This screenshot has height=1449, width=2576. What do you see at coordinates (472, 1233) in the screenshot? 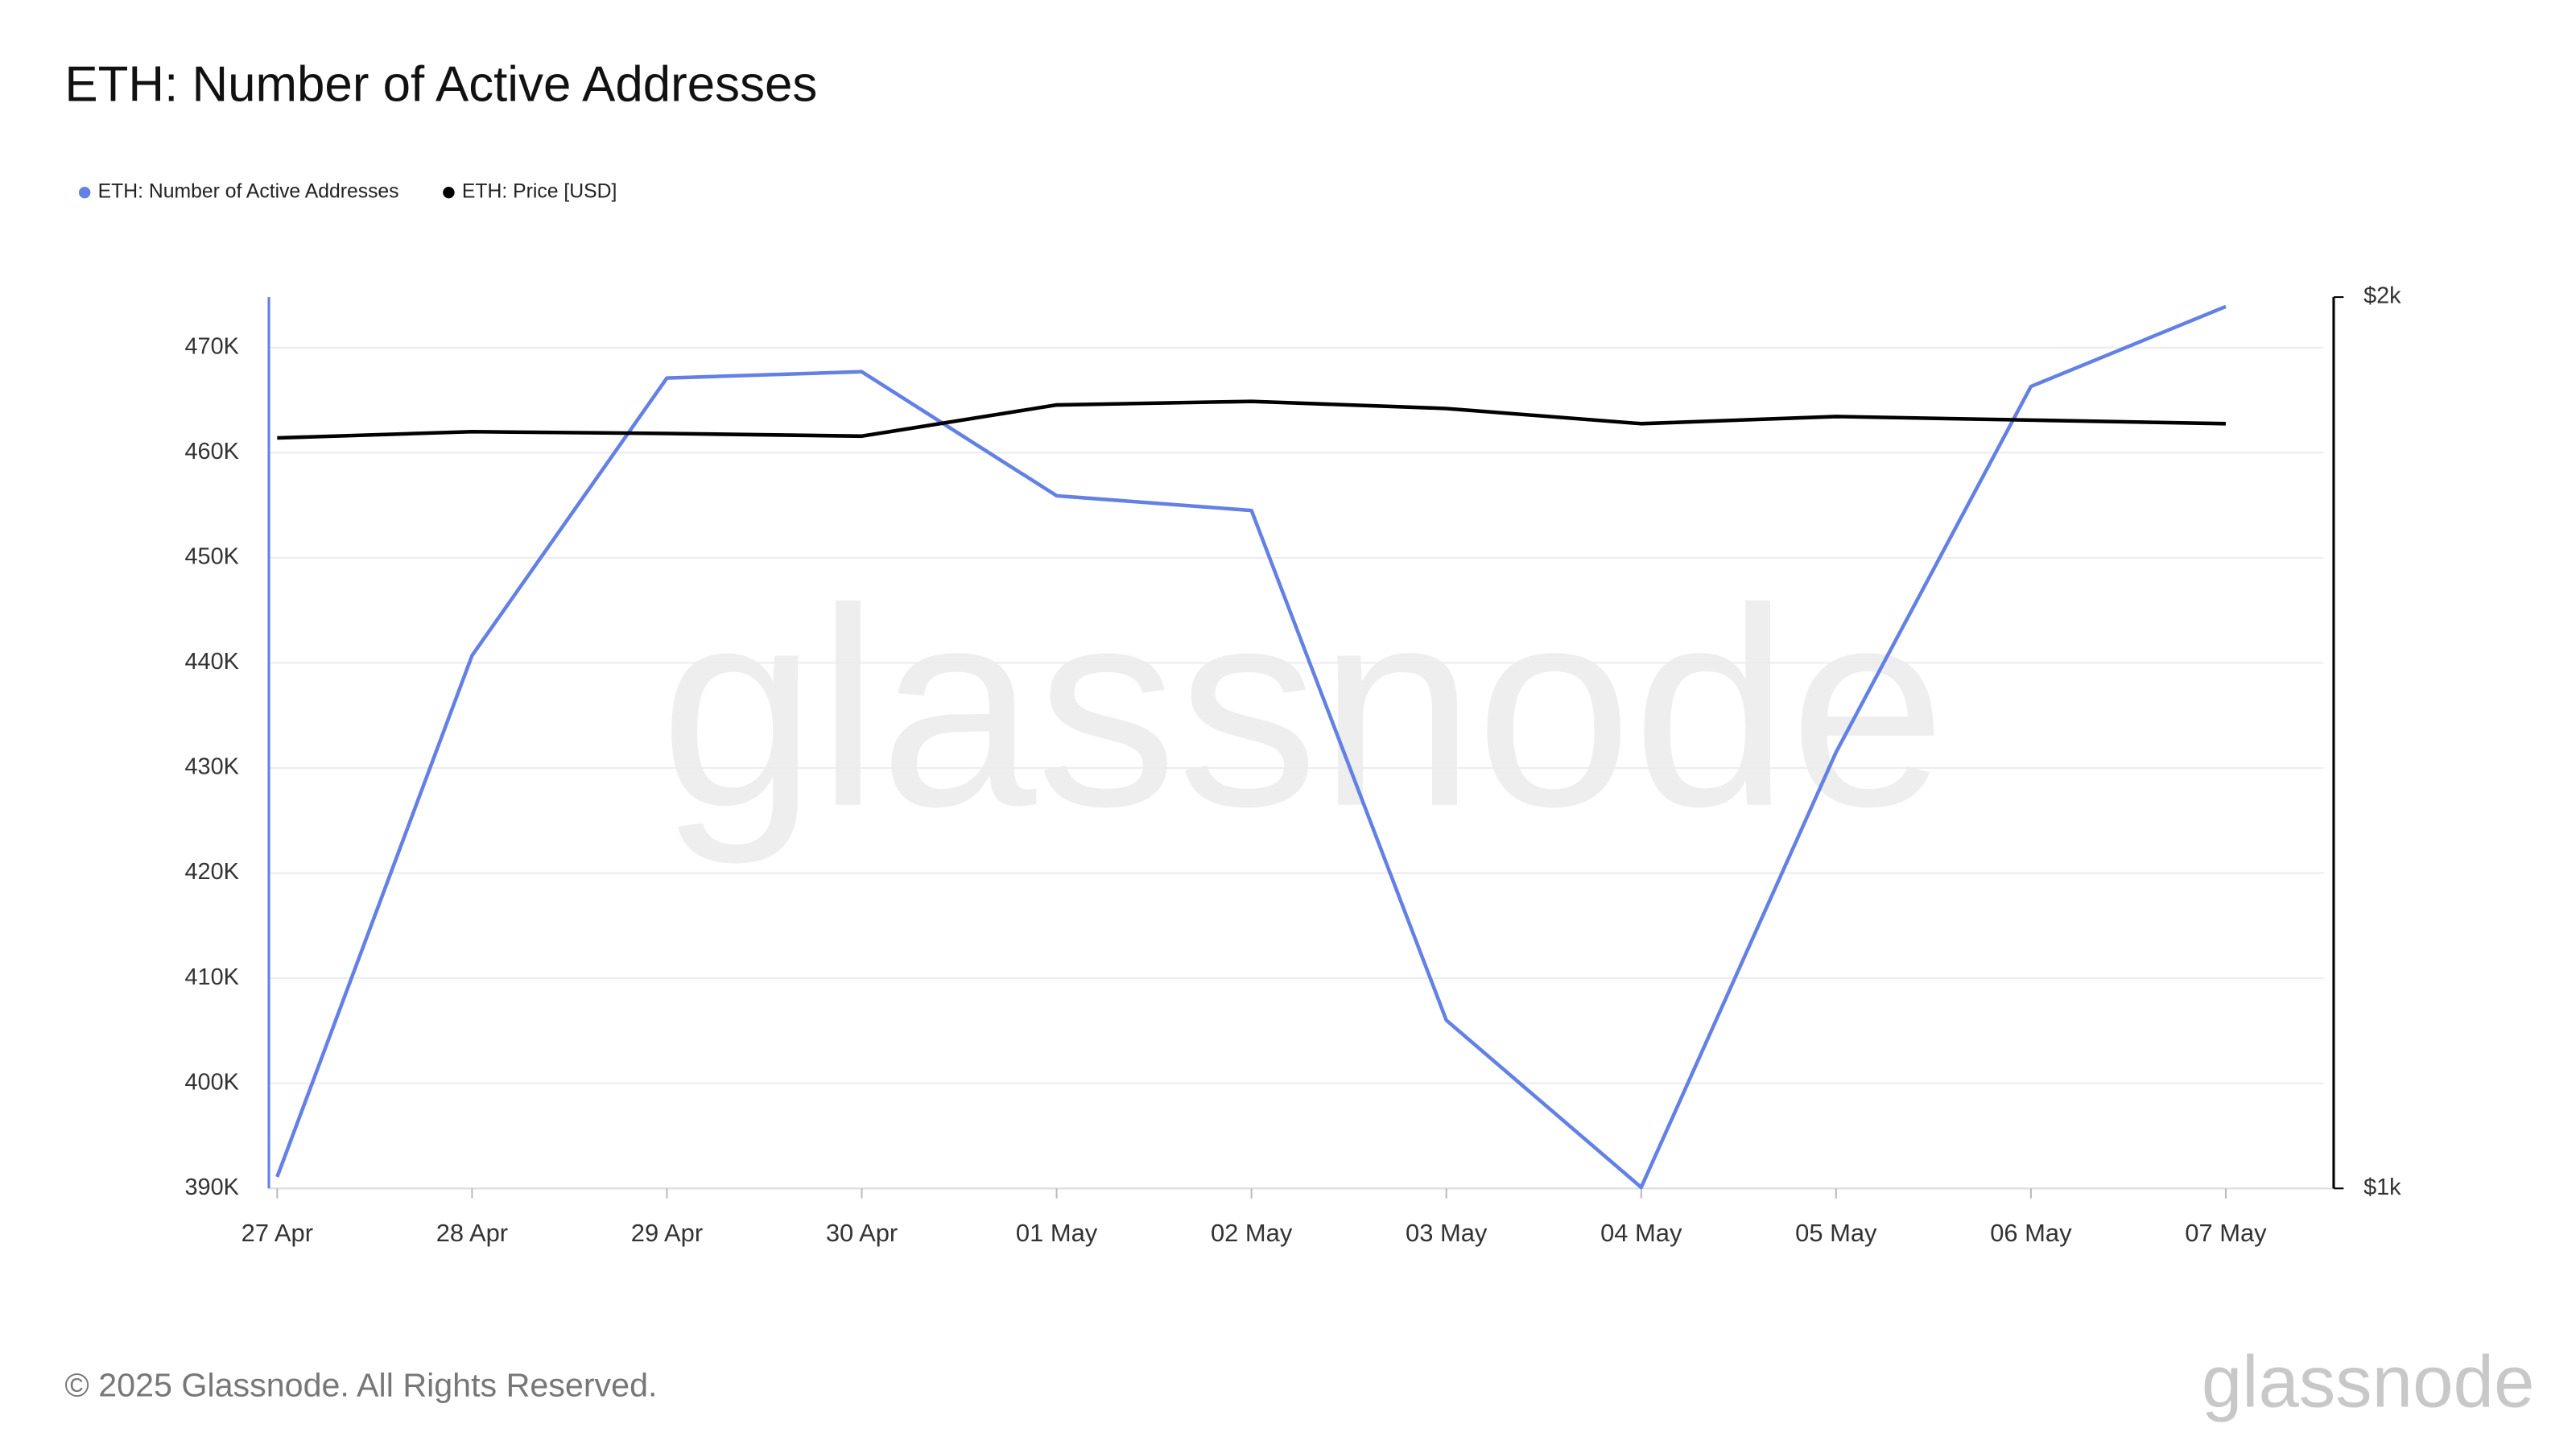
I see `x-tick-label: 28 Apr` at bounding box center [472, 1233].